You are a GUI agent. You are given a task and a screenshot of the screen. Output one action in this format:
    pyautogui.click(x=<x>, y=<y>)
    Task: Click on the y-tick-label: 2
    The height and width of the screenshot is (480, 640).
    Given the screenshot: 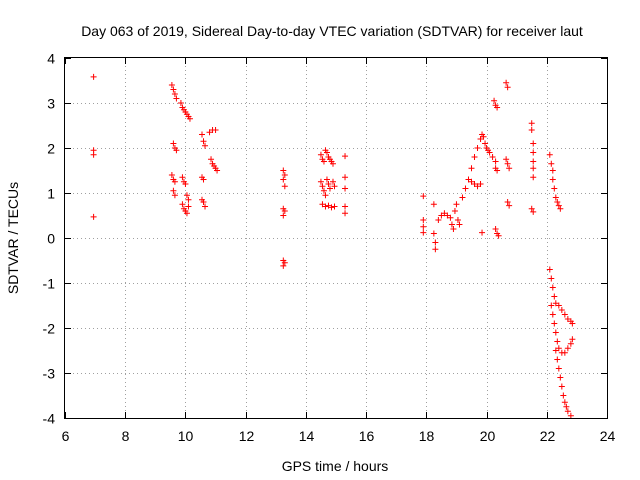 What is the action you would take?
    pyautogui.click(x=51, y=149)
    